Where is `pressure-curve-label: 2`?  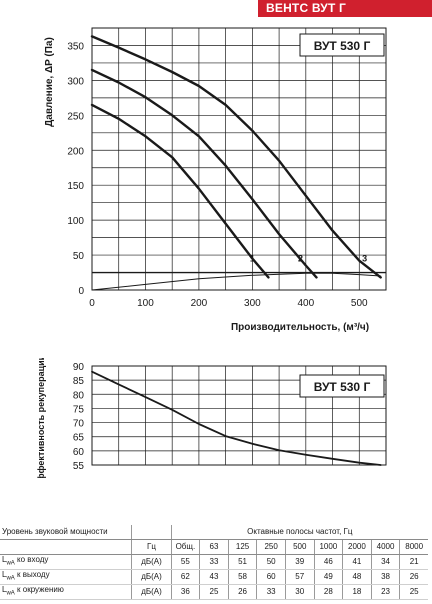
pressure-curve-label: 2 is located at coordinates (300, 258).